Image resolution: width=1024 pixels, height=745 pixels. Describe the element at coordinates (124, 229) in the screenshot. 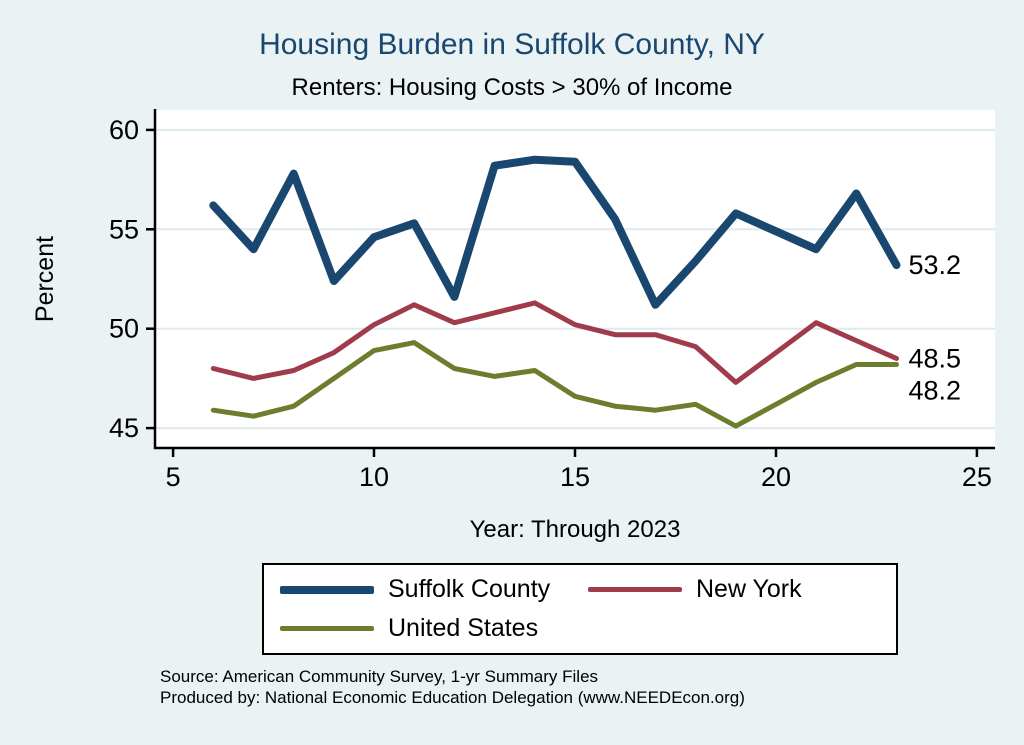

I see `y-tick-label: 55` at that location.